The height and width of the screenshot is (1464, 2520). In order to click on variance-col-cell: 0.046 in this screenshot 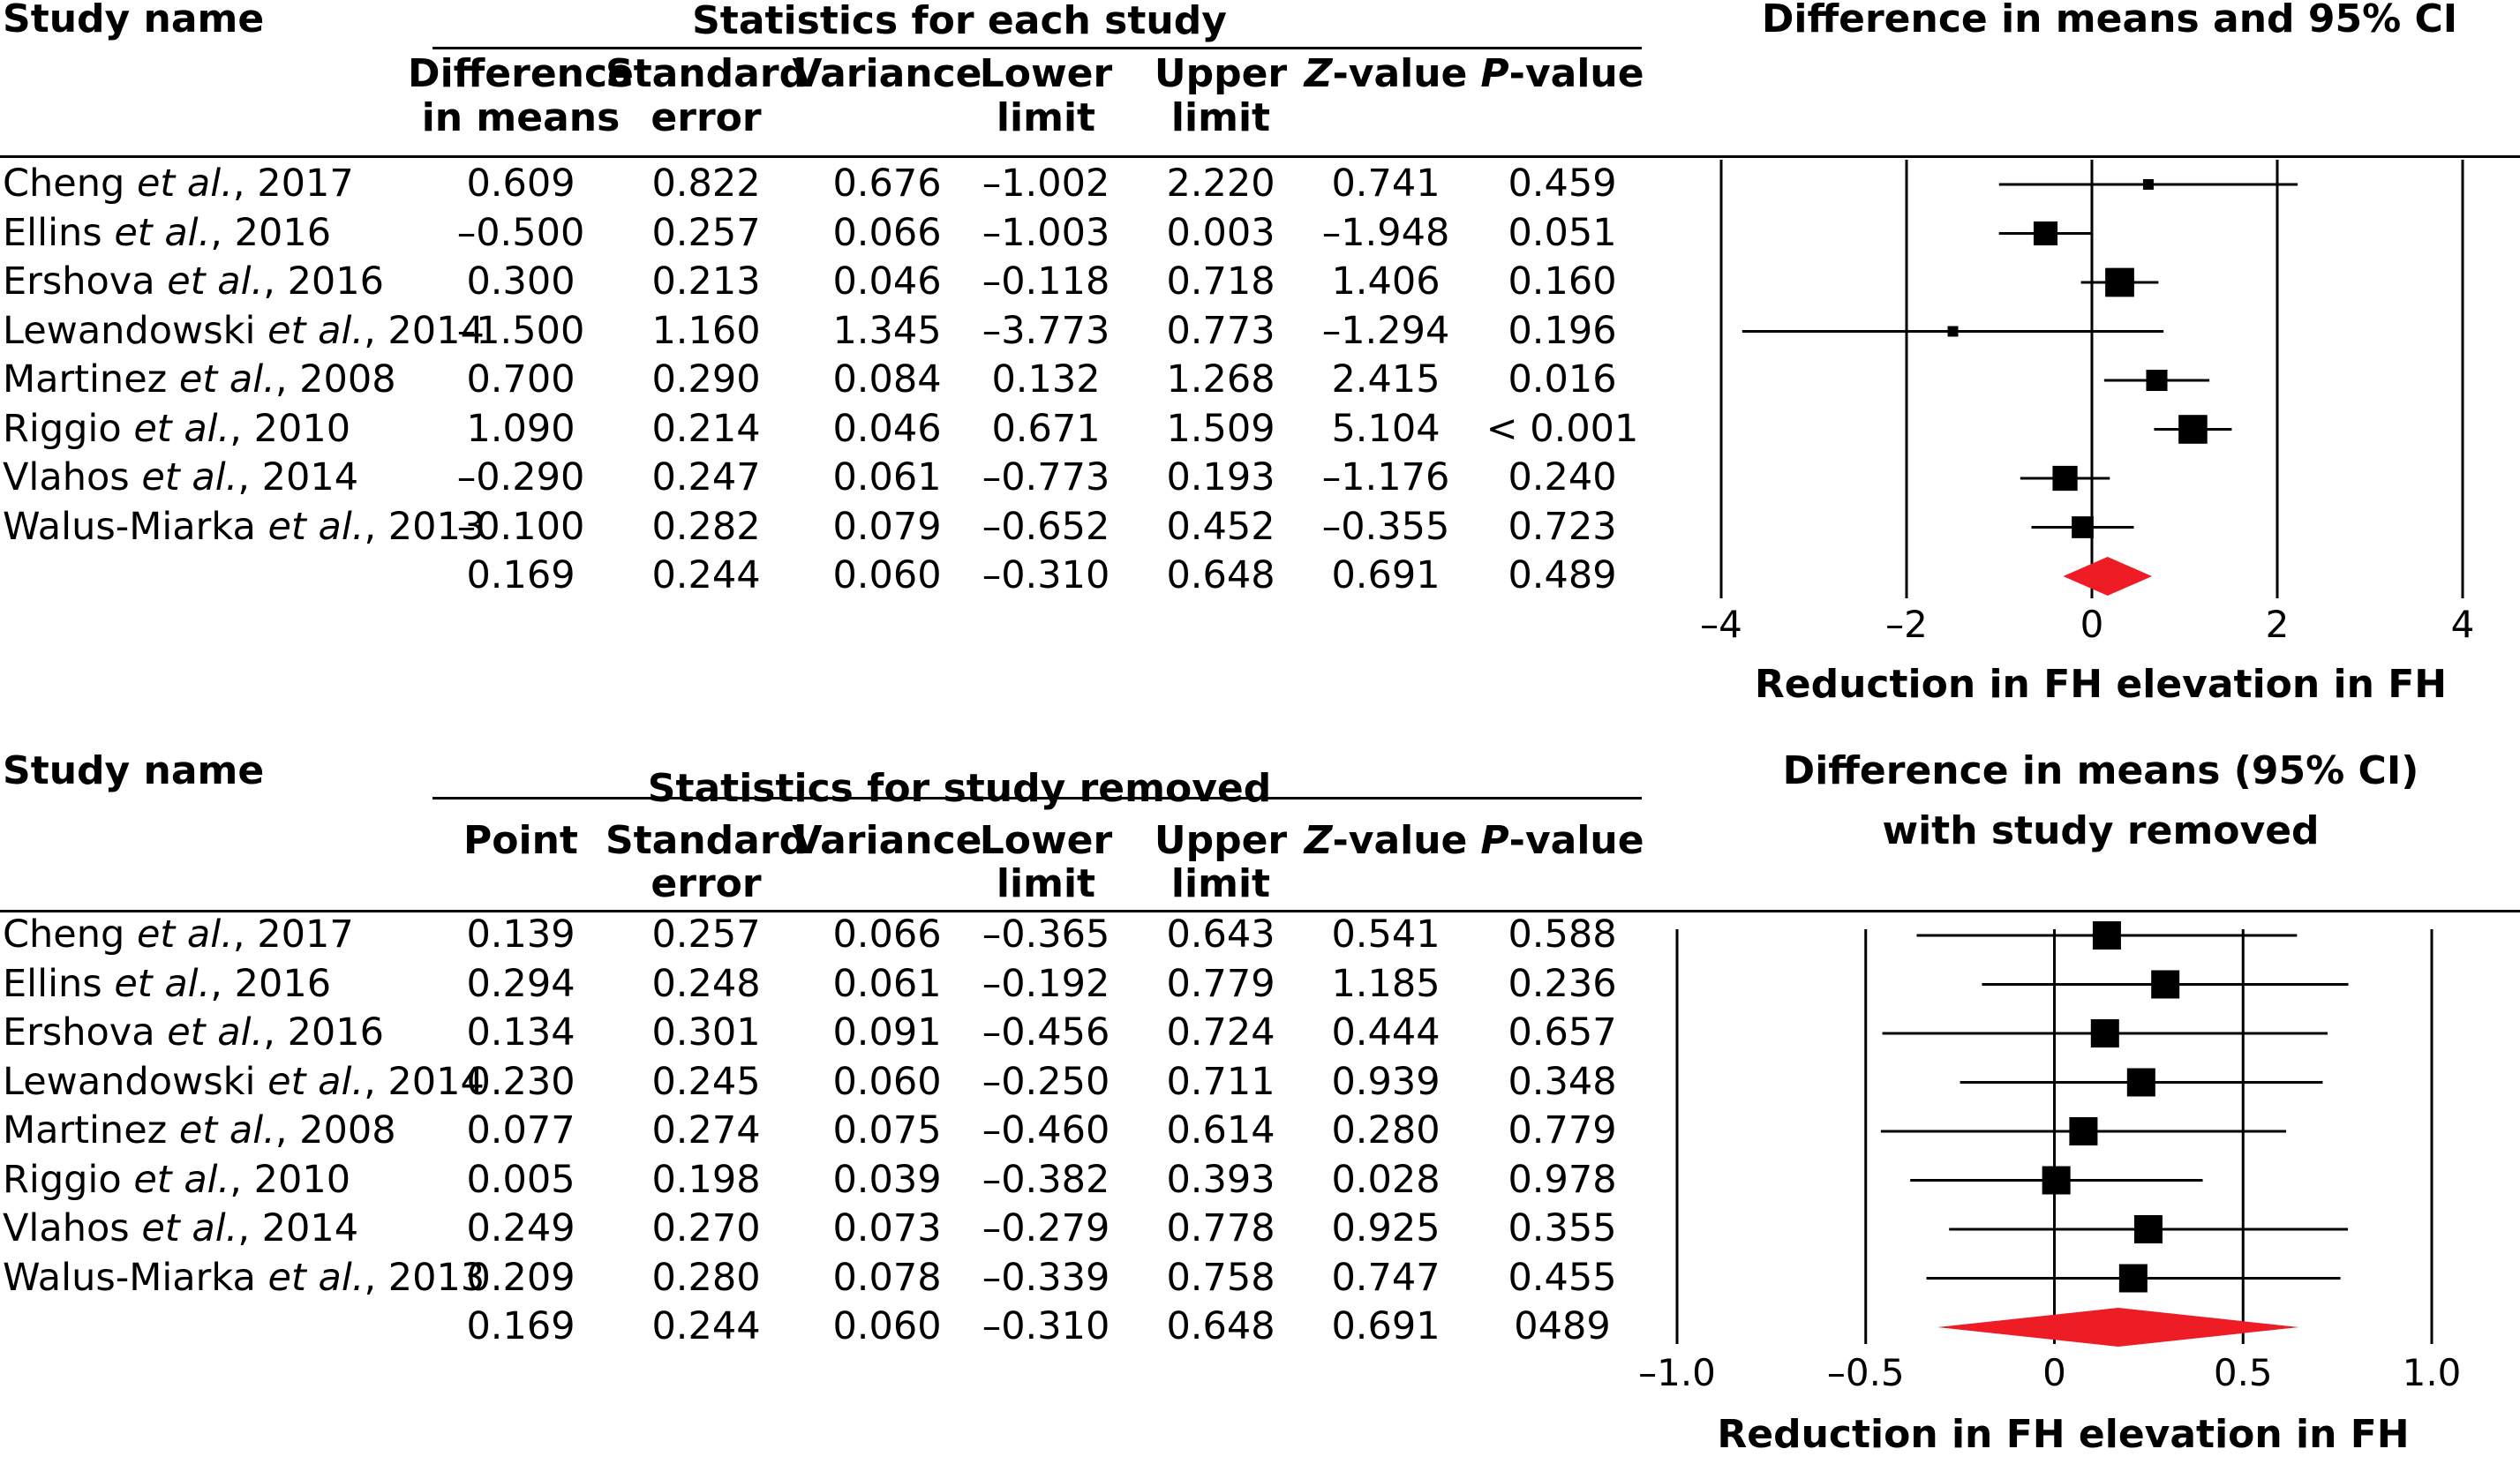, I will do `click(887, 281)`.